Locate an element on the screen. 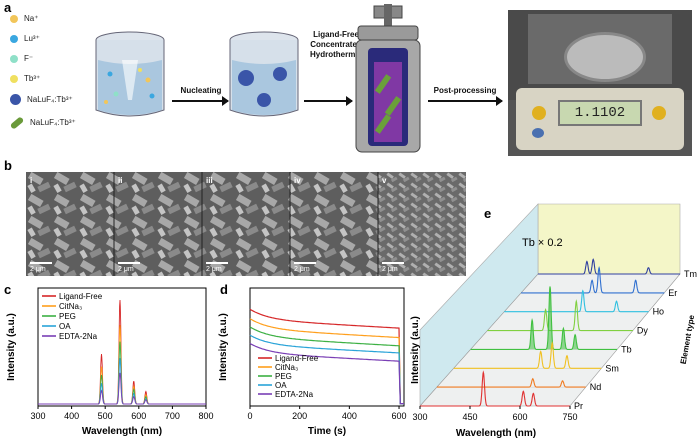  sem-tile-iv: iv 2 μm is located at coordinates (334, 224).